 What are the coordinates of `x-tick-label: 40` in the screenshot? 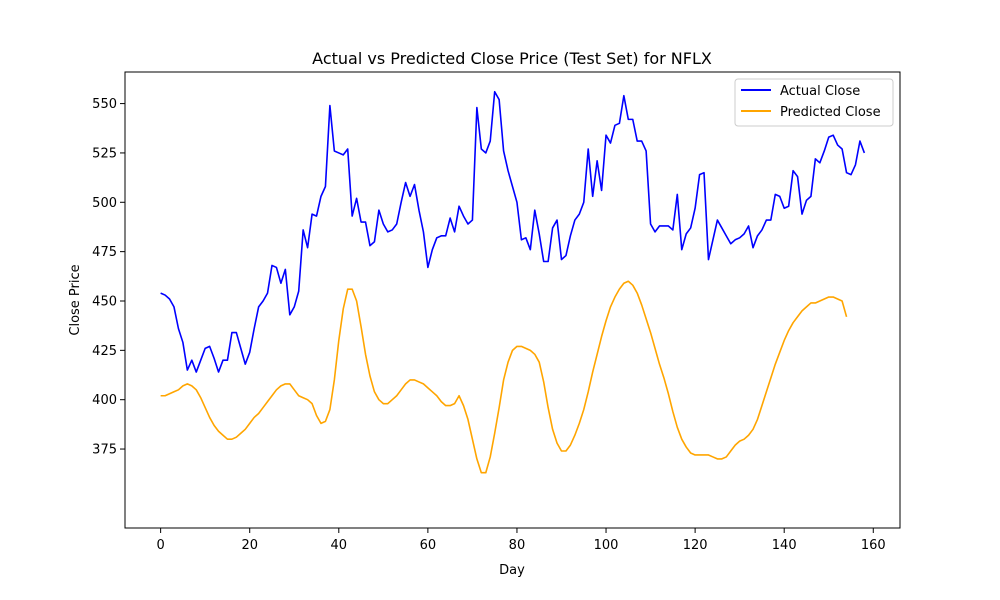 It's located at (339, 545).